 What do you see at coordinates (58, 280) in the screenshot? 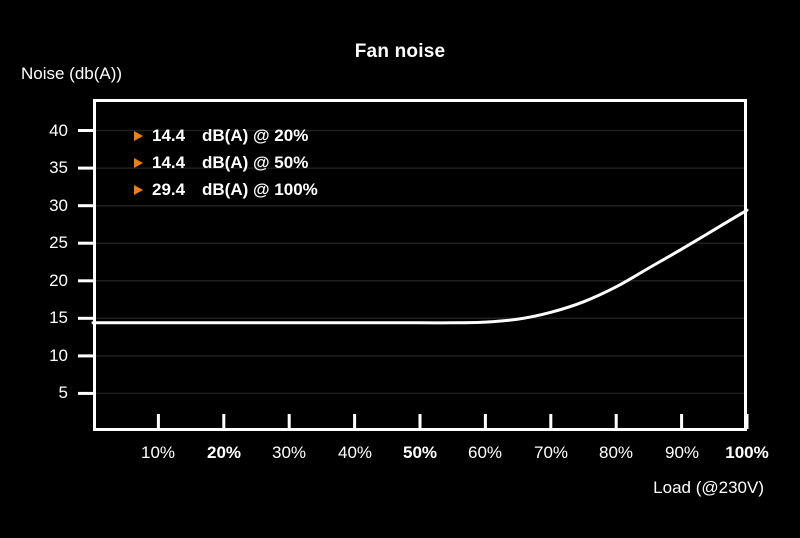
I see `y-tick-label-20: 20` at bounding box center [58, 280].